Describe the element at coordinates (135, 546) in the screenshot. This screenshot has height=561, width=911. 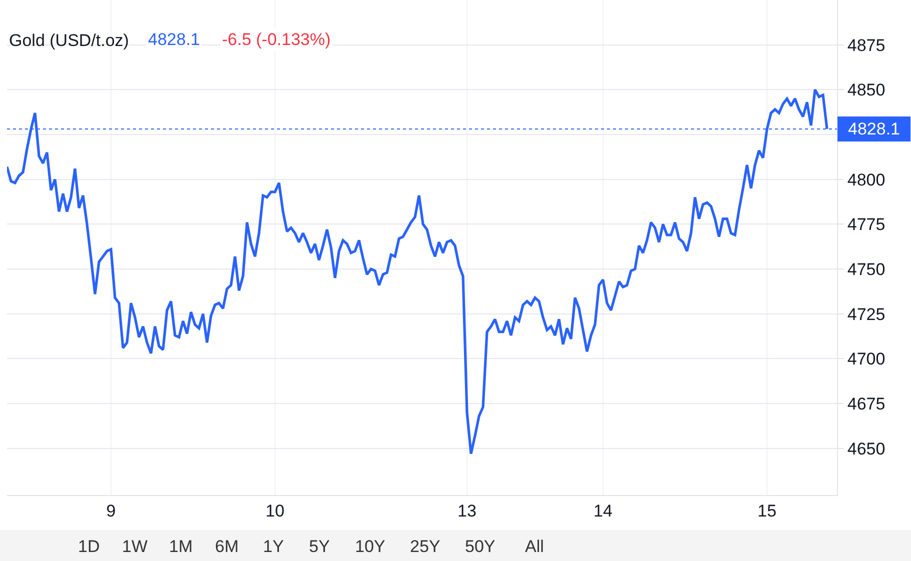
I see `text: 1W` at that location.